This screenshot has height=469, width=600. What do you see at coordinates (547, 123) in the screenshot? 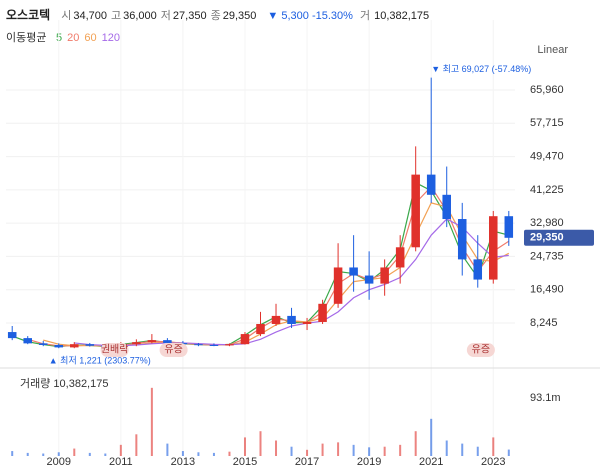
I see `y-tick-label: 57,715` at bounding box center [547, 123].